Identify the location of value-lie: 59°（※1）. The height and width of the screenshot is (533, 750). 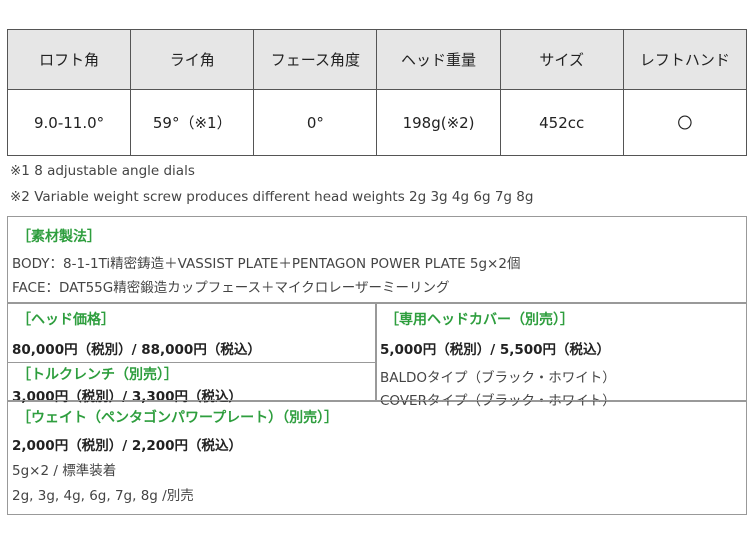
(192, 122).